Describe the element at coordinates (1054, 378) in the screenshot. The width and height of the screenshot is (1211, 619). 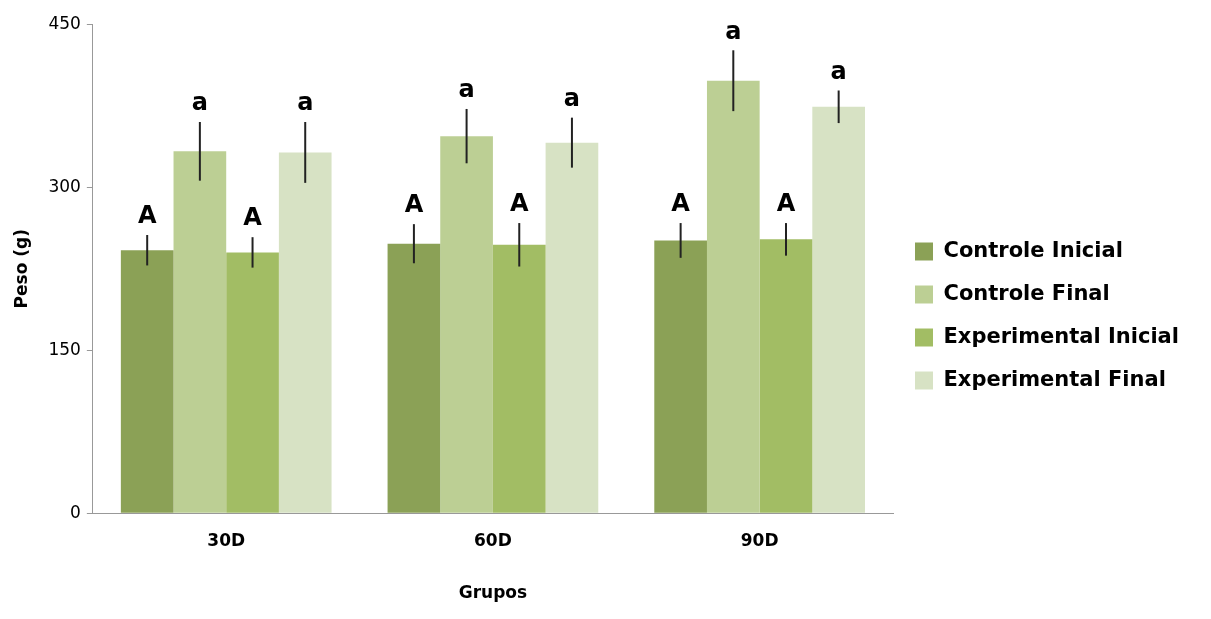
I see `legend-label: Experimental Final` at that location.